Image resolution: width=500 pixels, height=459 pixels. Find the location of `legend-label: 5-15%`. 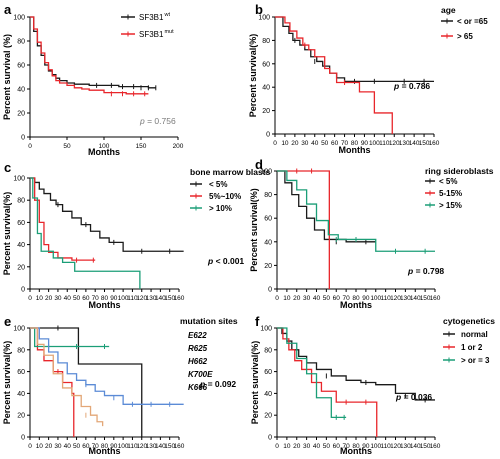

legend-label: 5-15% is located at coordinates (450, 193).